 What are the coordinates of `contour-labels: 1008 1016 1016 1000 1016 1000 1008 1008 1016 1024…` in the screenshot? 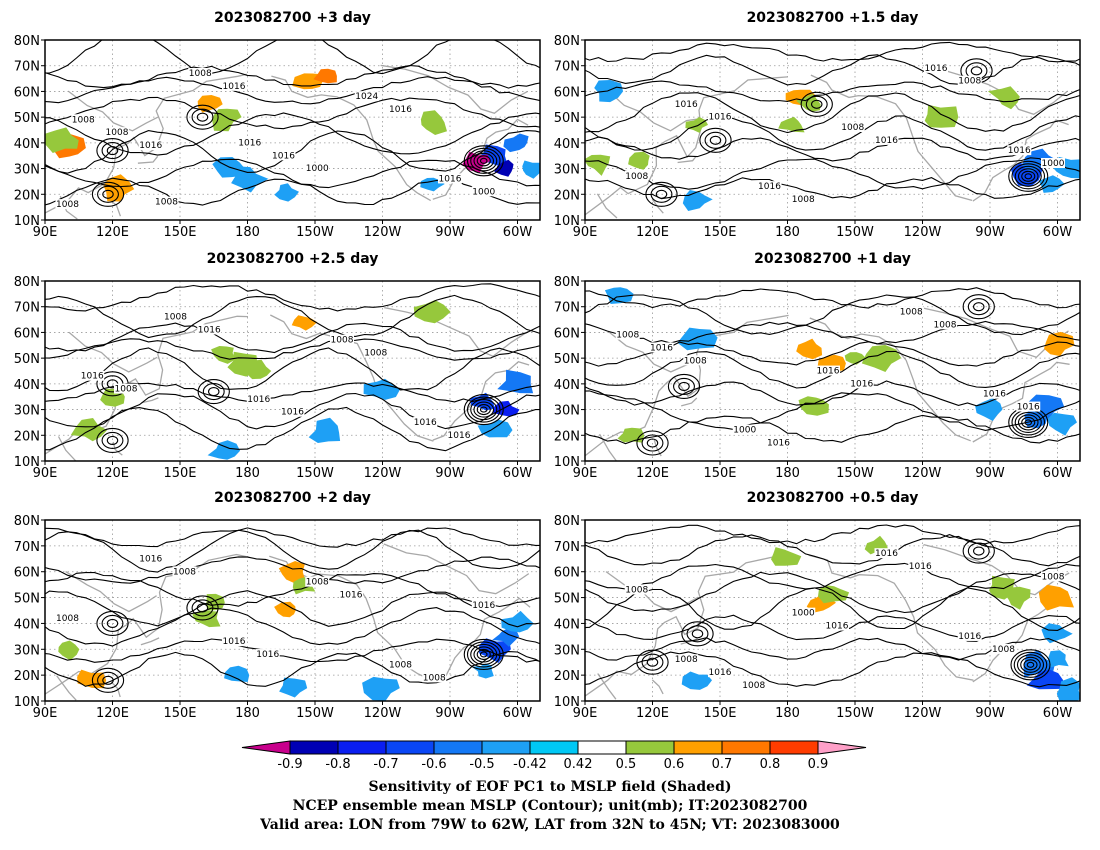 It's located at (275, 139).